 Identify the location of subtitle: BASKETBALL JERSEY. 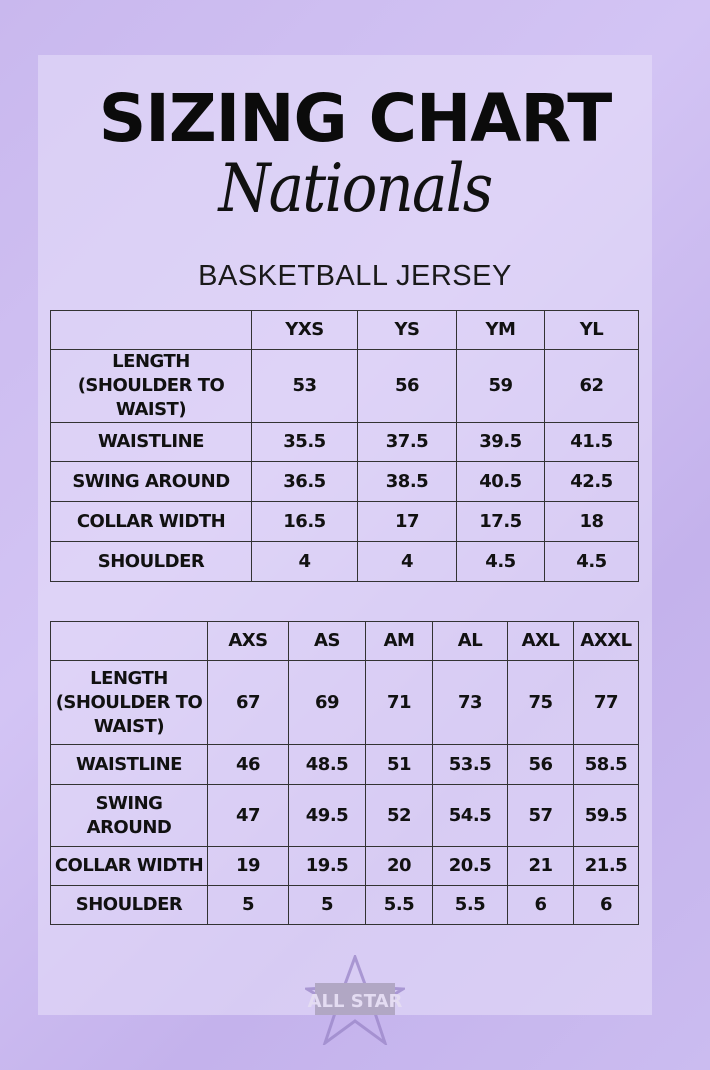
(355, 276).